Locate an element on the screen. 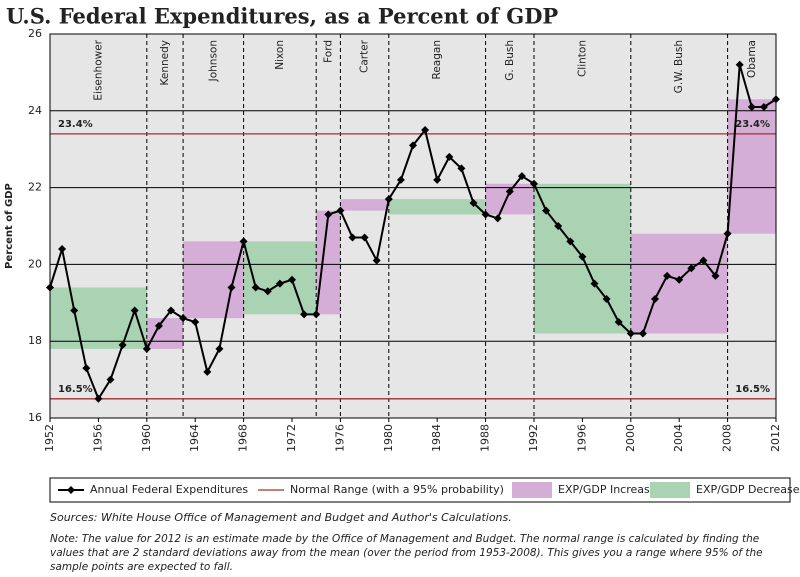  y-axis-label: Percent of GDP is located at coordinates (9, 226).